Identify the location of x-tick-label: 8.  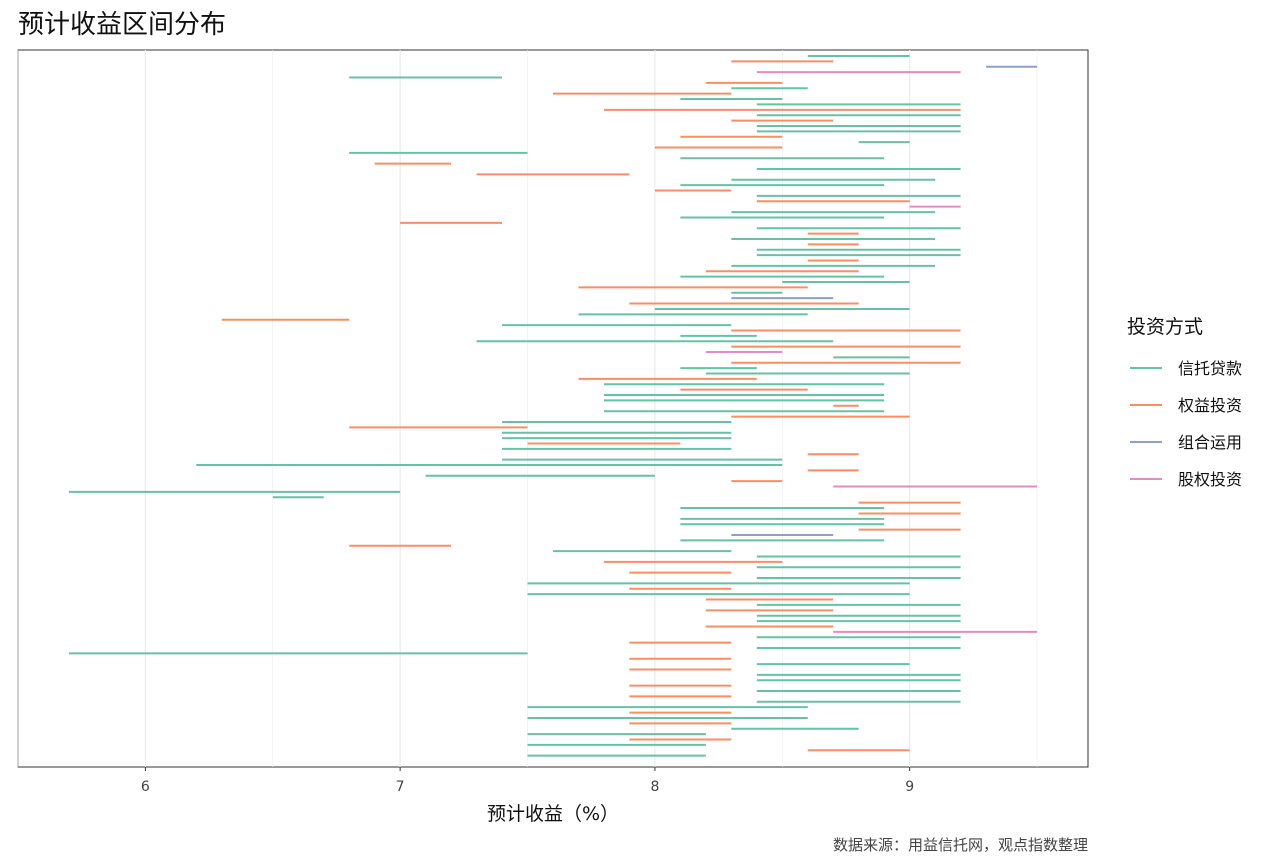
(654, 787).